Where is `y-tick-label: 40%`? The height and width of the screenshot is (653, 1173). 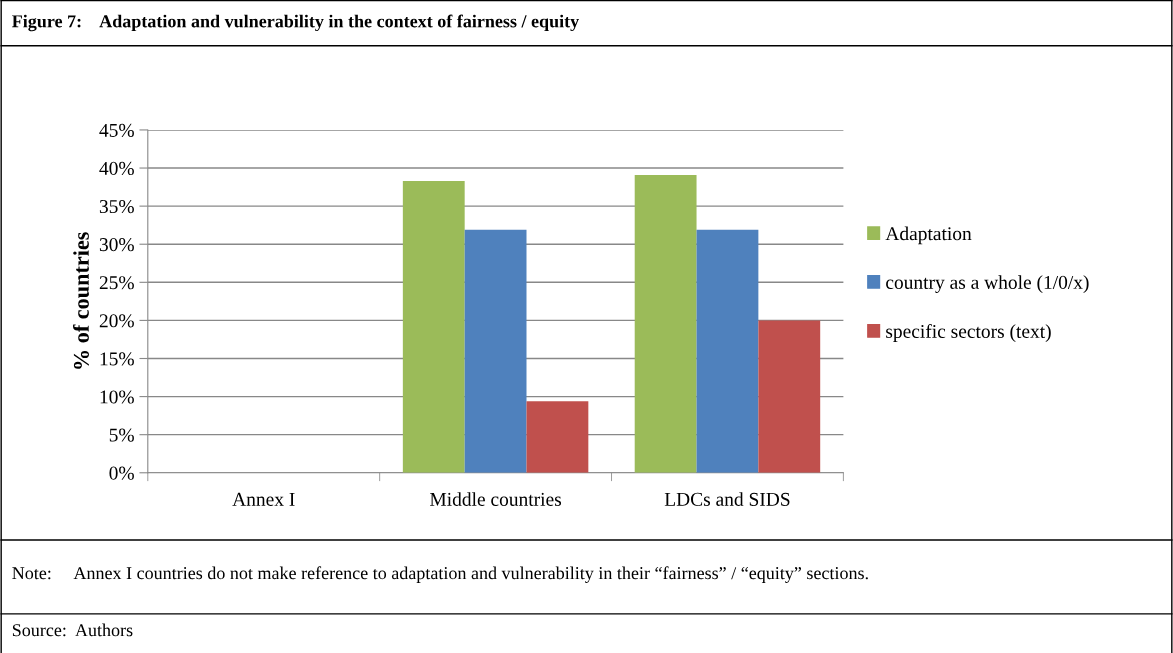 y-tick-label: 40% is located at coordinates (116, 168).